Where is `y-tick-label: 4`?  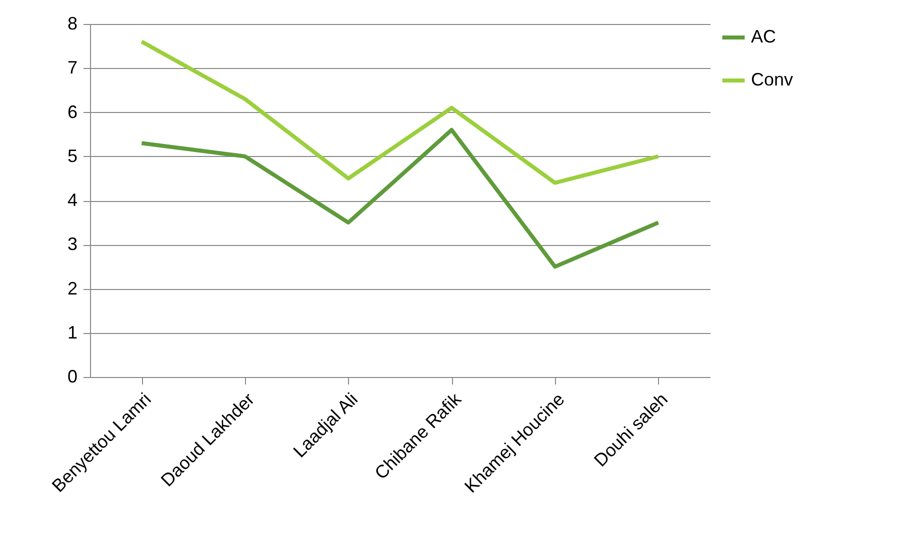
y-tick-label: 4 is located at coordinates (72, 200).